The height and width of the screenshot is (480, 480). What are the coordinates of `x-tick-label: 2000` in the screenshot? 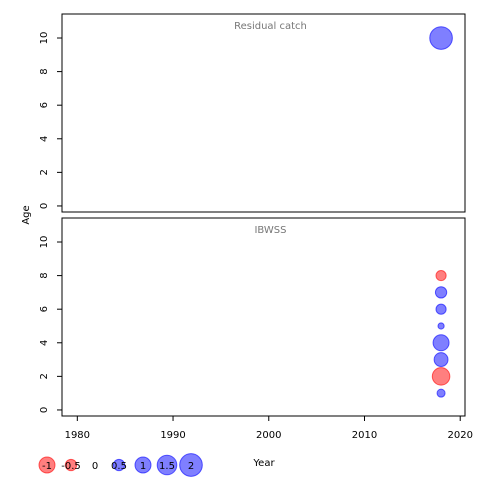 It's located at (268, 435).